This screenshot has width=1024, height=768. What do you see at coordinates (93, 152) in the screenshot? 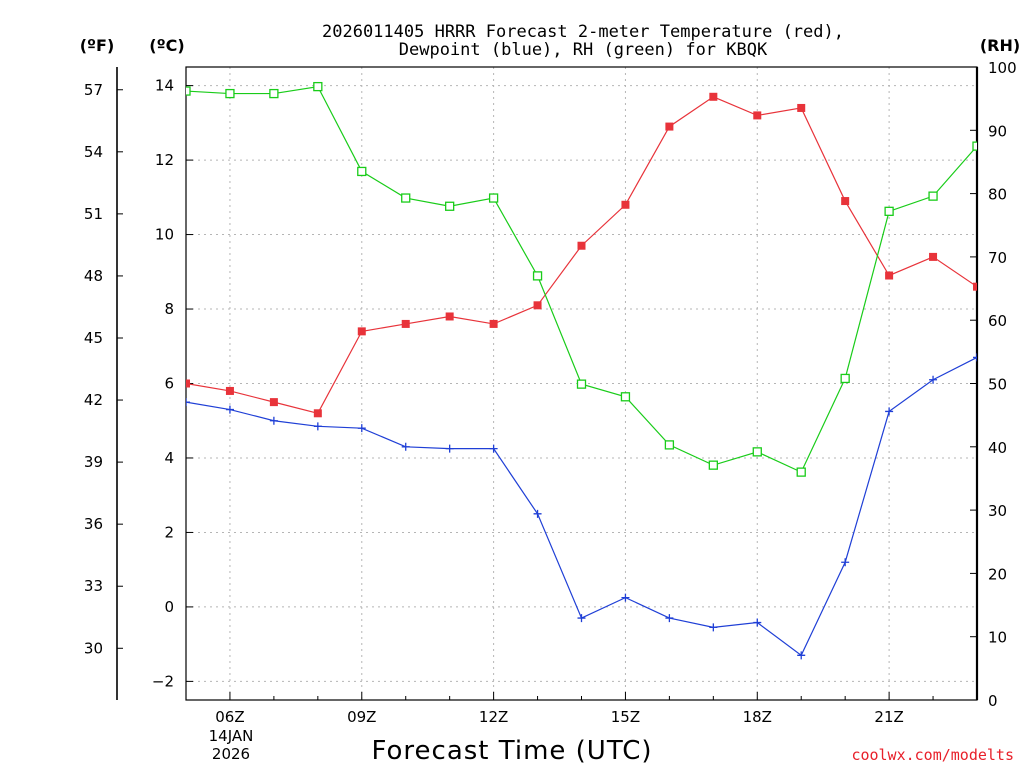
I see `fahrenheit-tick-label: 54` at bounding box center [93, 152].